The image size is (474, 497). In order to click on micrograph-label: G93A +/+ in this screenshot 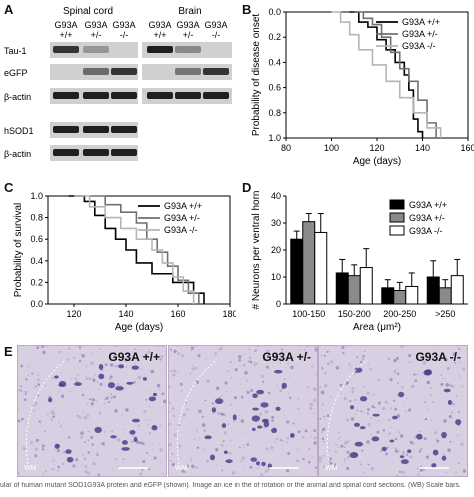, I will do `click(134, 357)`.